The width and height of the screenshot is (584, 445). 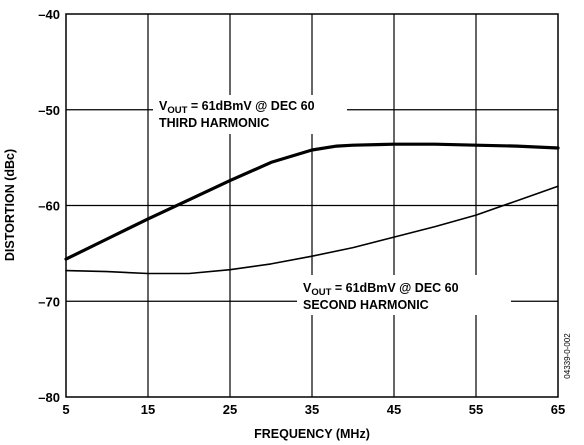 I want to click on x-tick-label: 65, so click(x=558, y=409).